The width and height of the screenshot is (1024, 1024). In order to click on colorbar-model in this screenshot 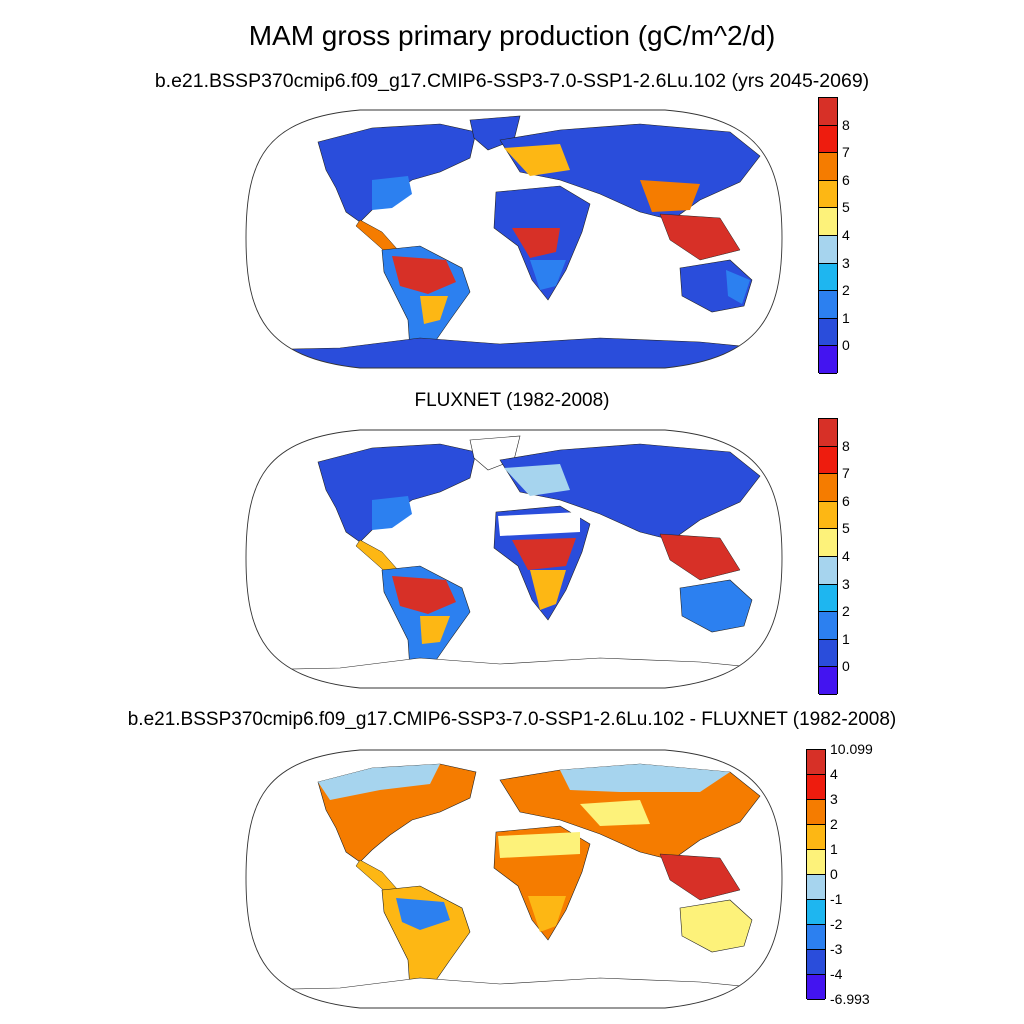, I will do `click(828, 235)`.